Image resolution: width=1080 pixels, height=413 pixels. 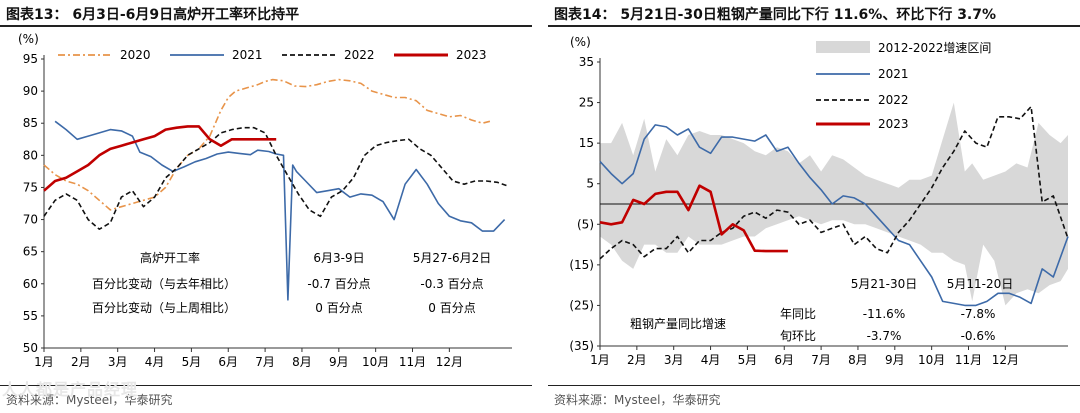 I want to click on y-tick-label: 70, so click(x=30, y=220).